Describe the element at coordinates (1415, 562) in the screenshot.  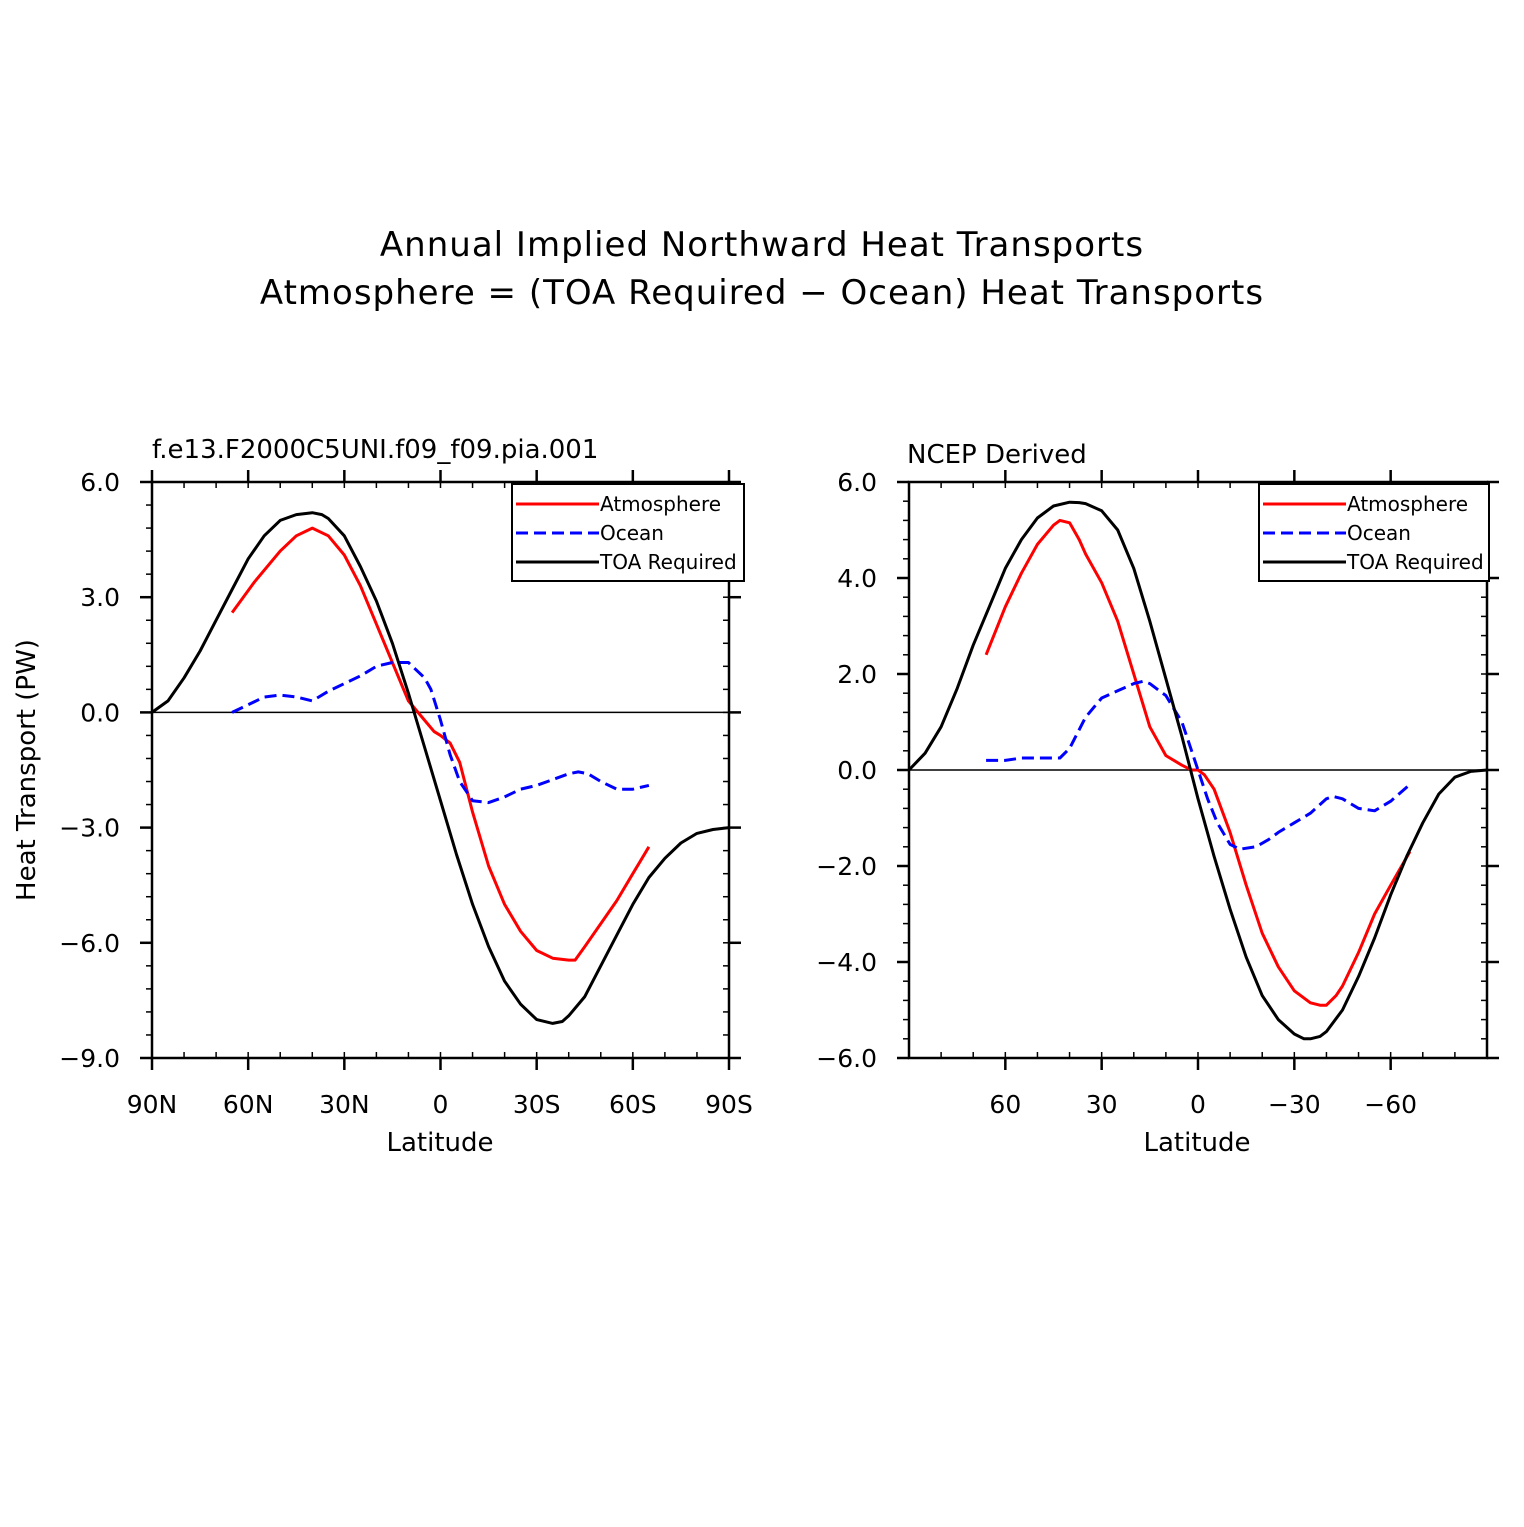
I see `ncep-legend-label: TOA Required` at that location.